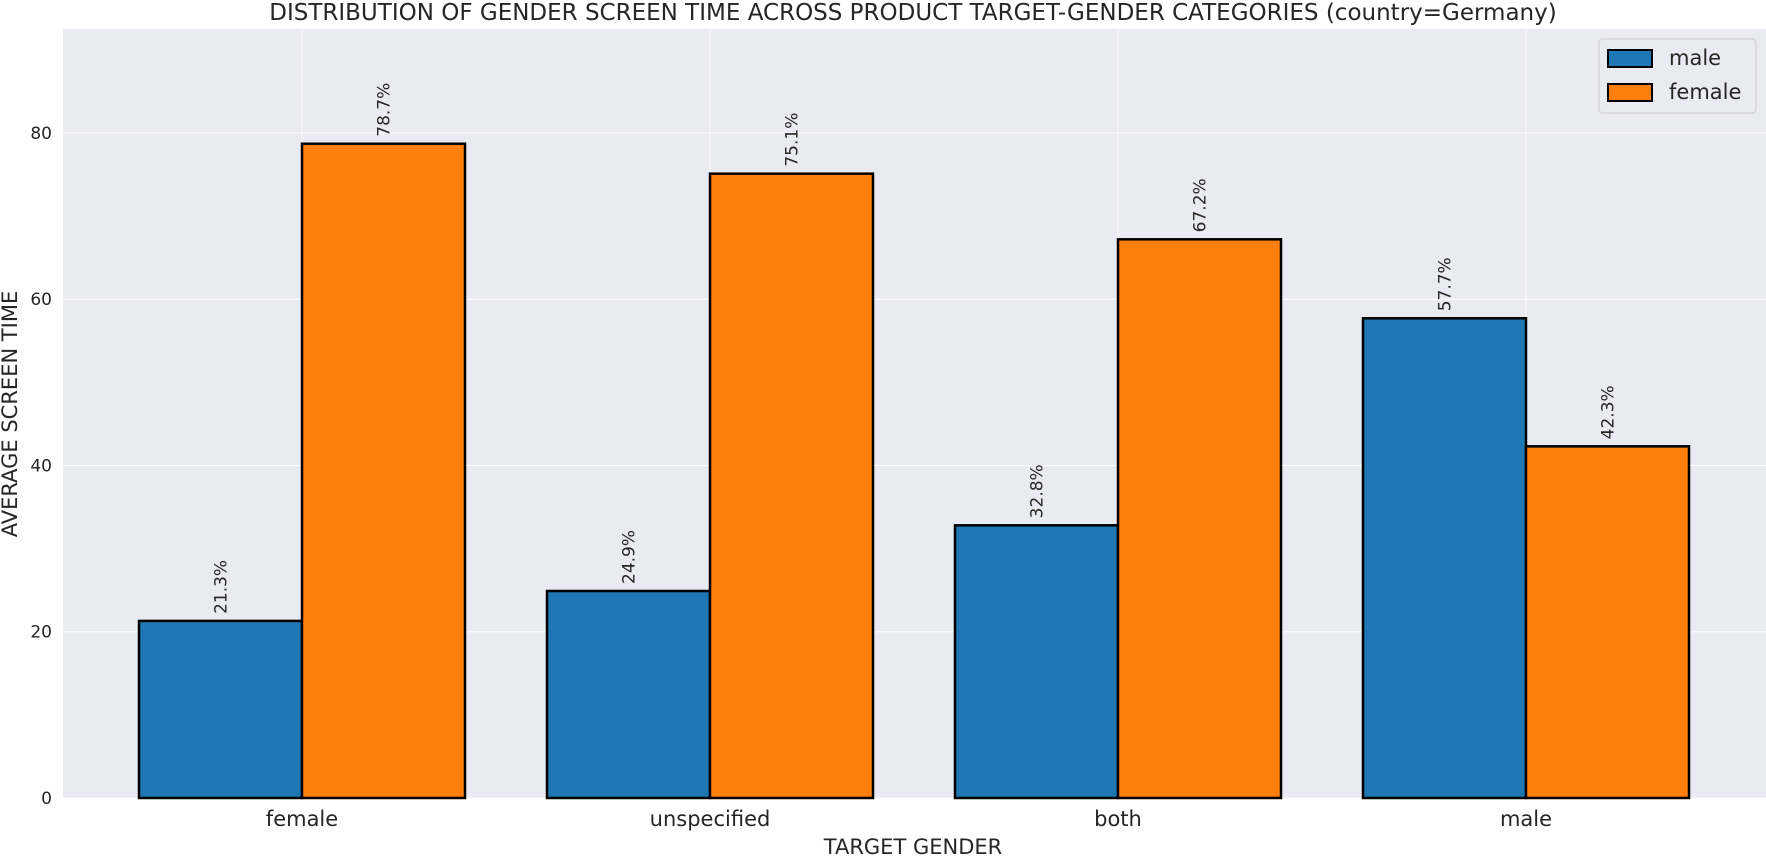 Image resolution: width=1766 pixels, height=859 pixels. What do you see at coordinates (909, 819) in the screenshot?
I see `x-axis-ticks: female unspecified both male` at bounding box center [909, 819].